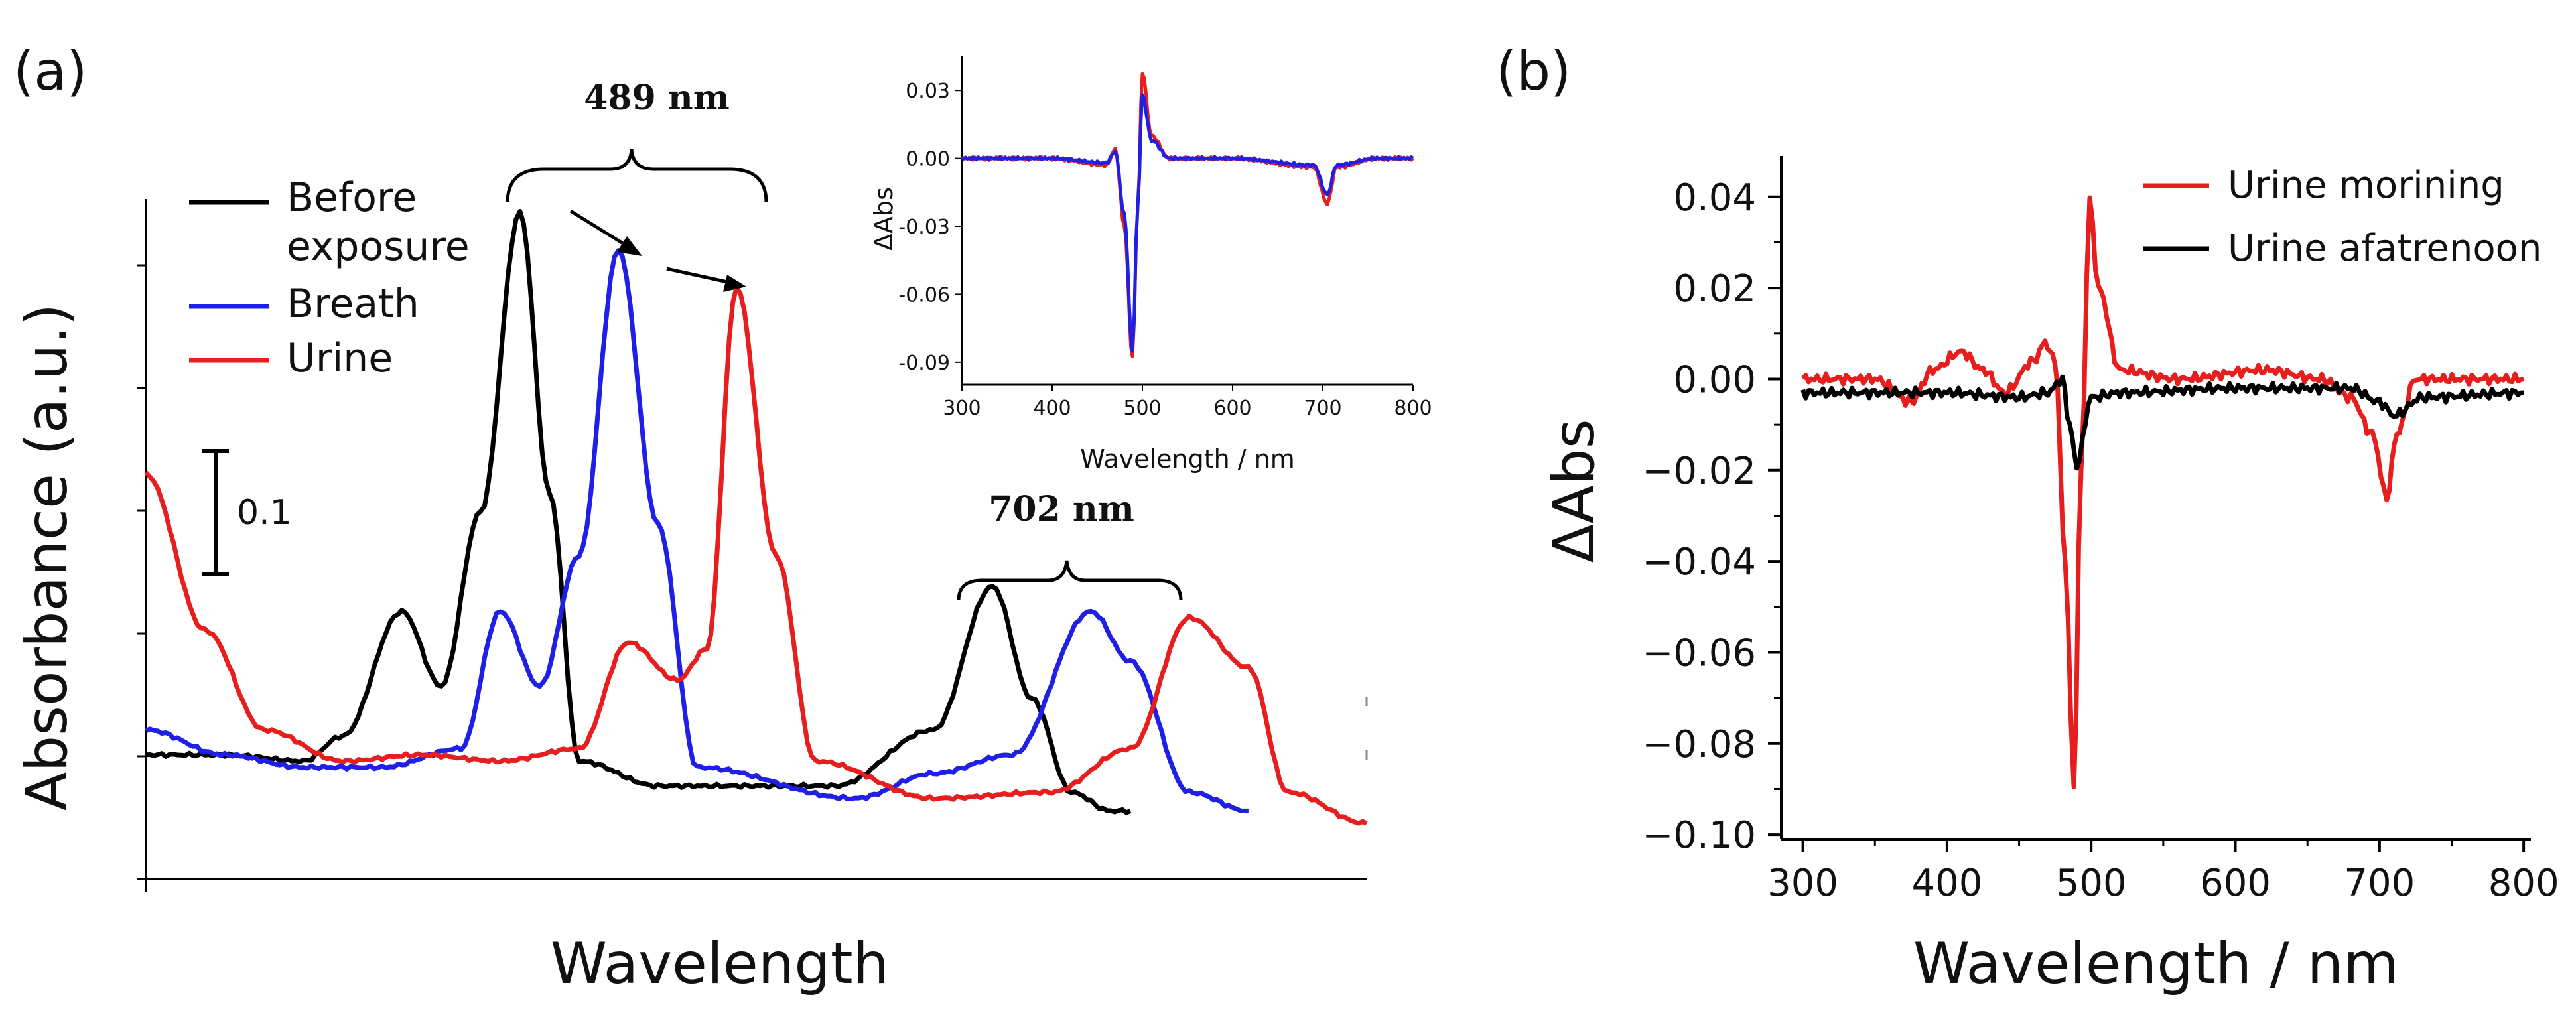 The width and height of the screenshot is (2576, 1009). What do you see at coordinates (924, 294) in the screenshot?
I see `inset-y-tick-label: -0.06` at bounding box center [924, 294].